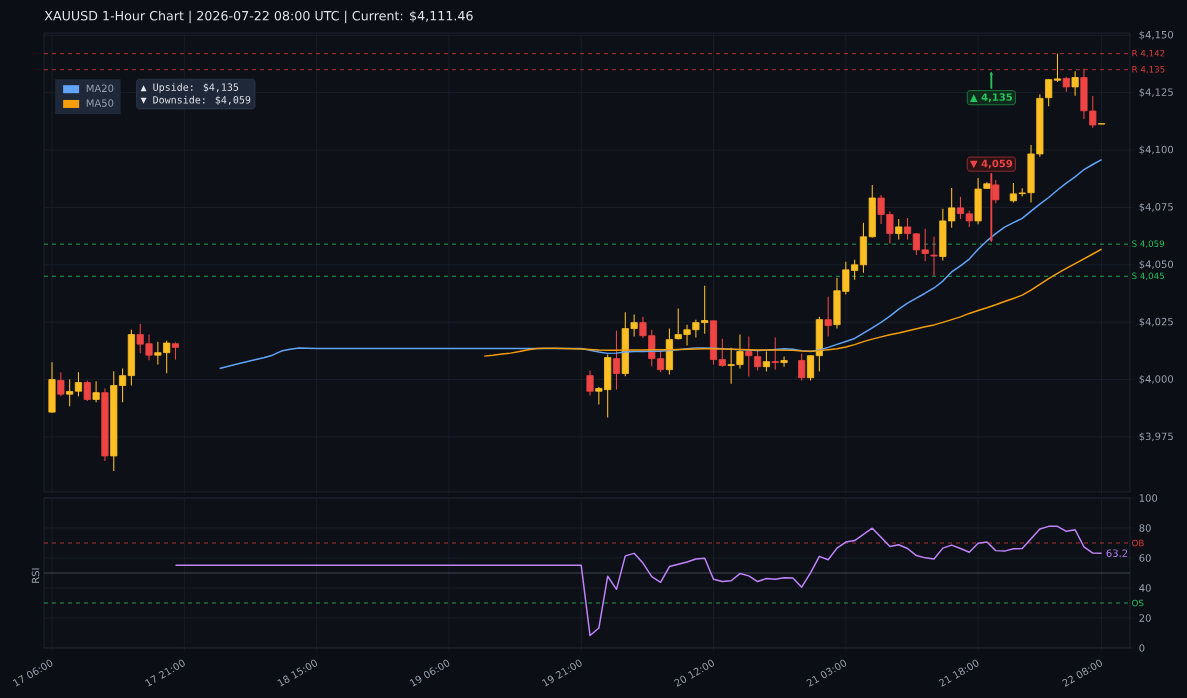 This screenshot has width=1187, height=698. Describe the element at coordinates (1156, 150) in the screenshot. I see `y-tick-label: $4,100` at that location.